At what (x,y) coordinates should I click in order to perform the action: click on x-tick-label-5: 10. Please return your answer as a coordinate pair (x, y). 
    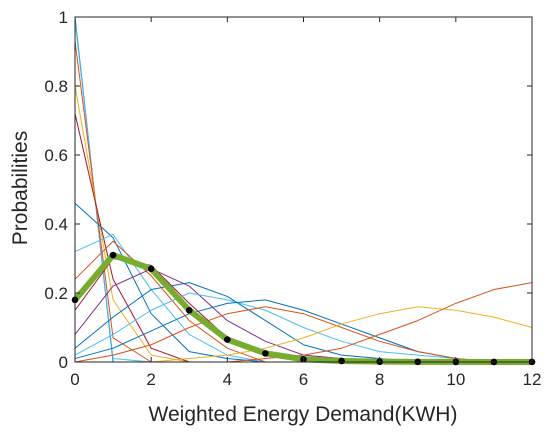
    Looking at the image, I should click on (455, 379).